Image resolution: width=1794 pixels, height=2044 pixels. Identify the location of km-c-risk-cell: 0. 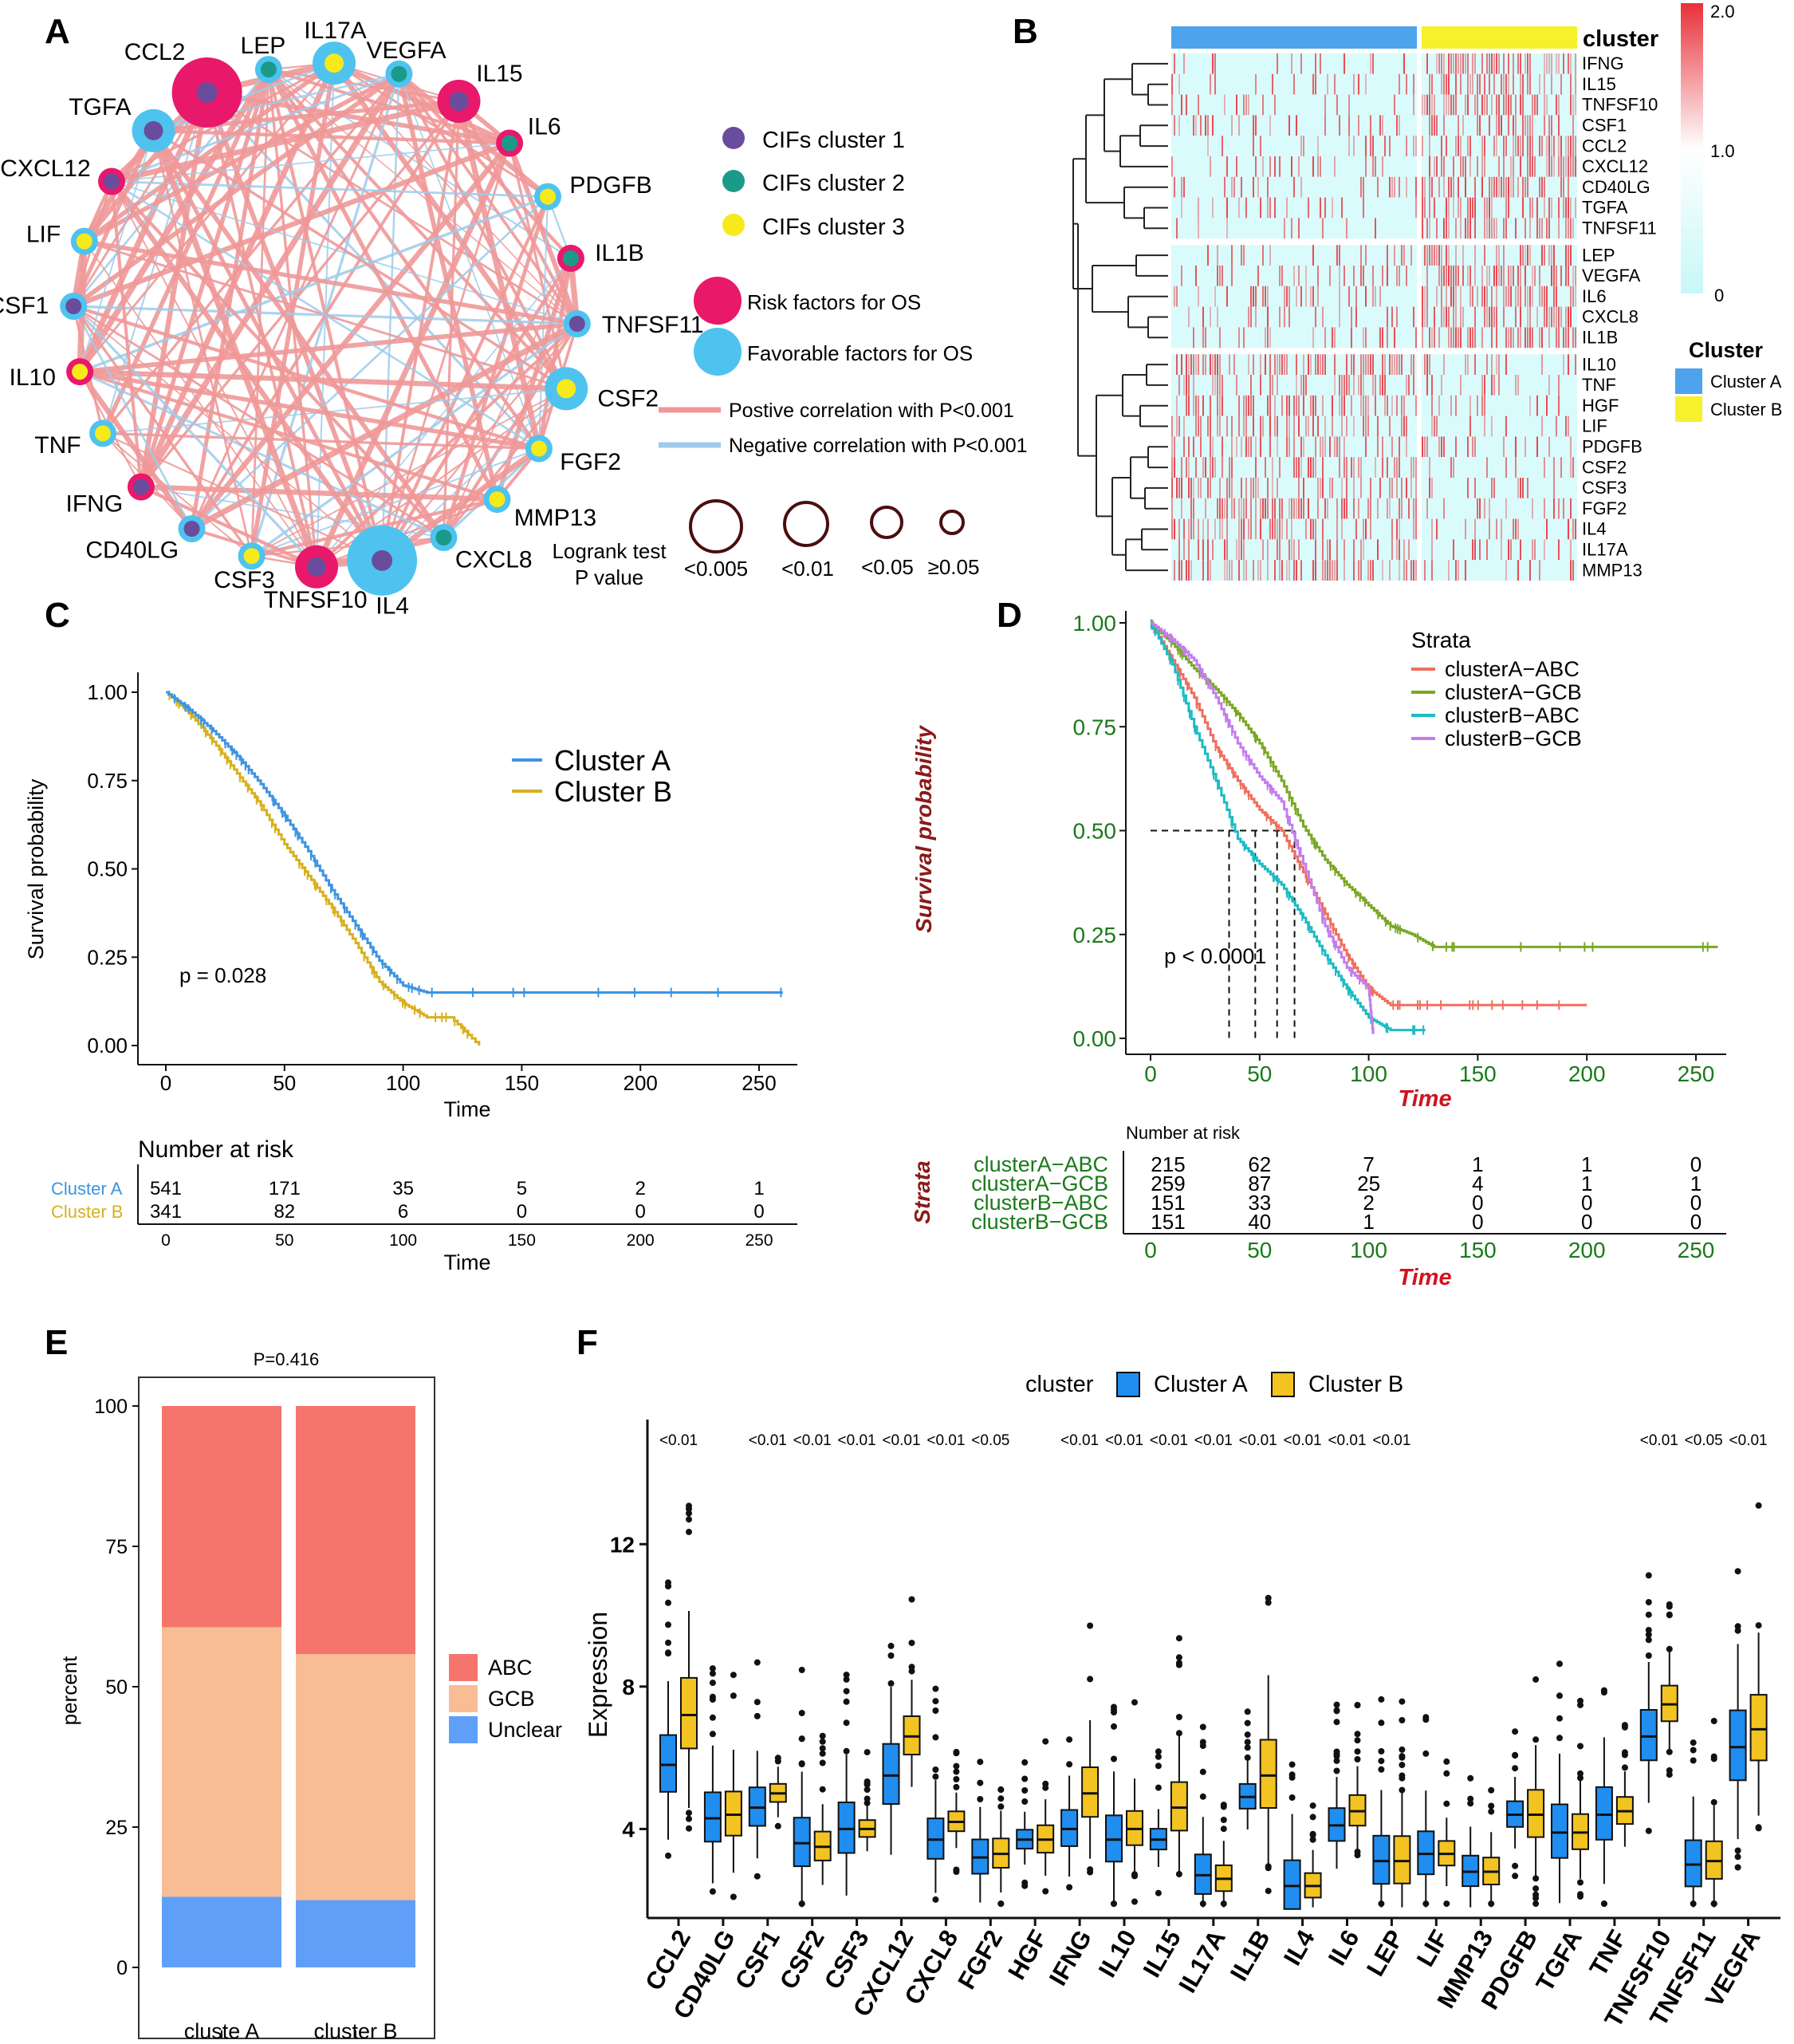
(640, 1212).